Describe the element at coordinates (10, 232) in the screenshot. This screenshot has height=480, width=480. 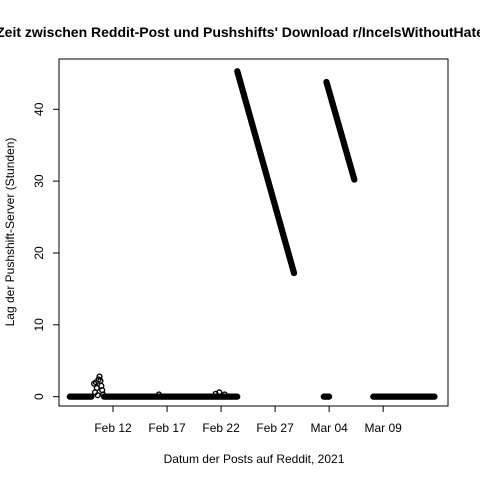
I see `y-axis-label: Lag der Pushshift-Server (Stunden)` at that location.